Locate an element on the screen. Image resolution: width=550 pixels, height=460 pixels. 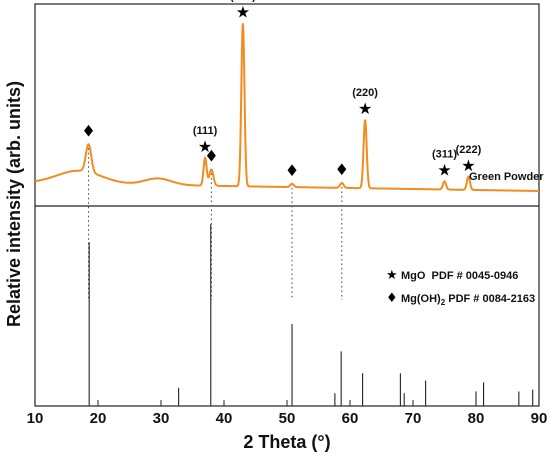
peak-label: (311) is located at coordinates (444, 154).